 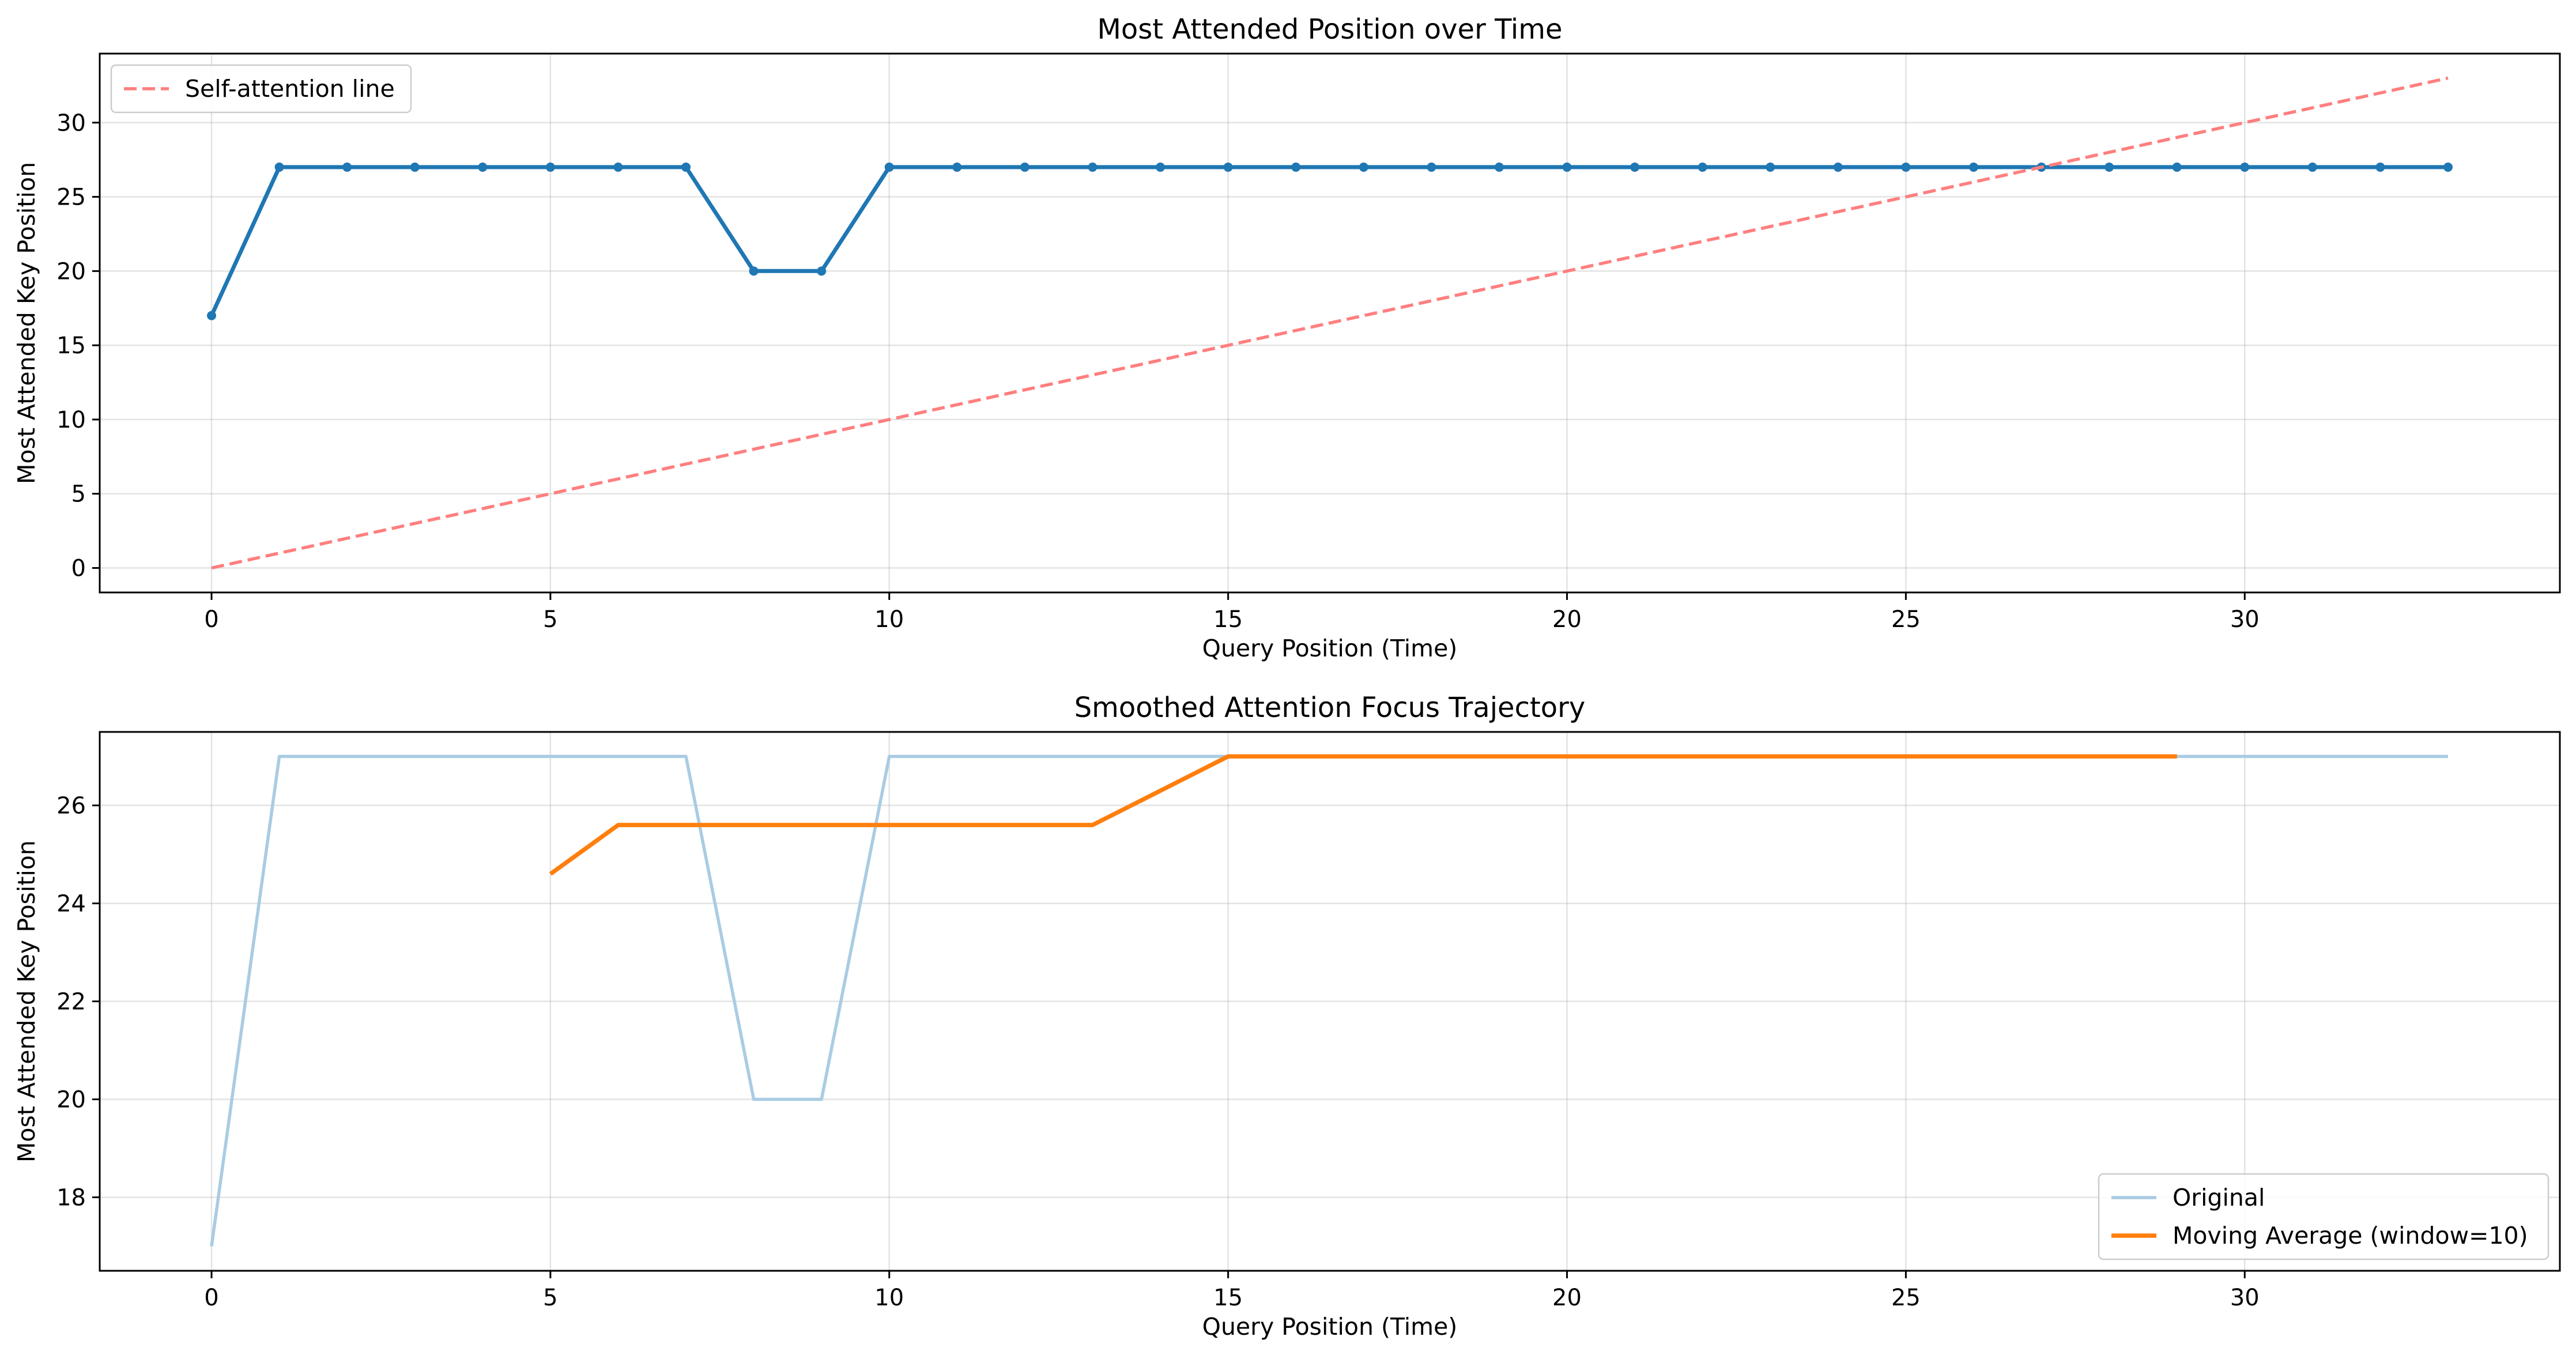 What do you see at coordinates (1329, 29) in the screenshot?
I see `chart-title: Most Attended Position over Time` at bounding box center [1329, 29].